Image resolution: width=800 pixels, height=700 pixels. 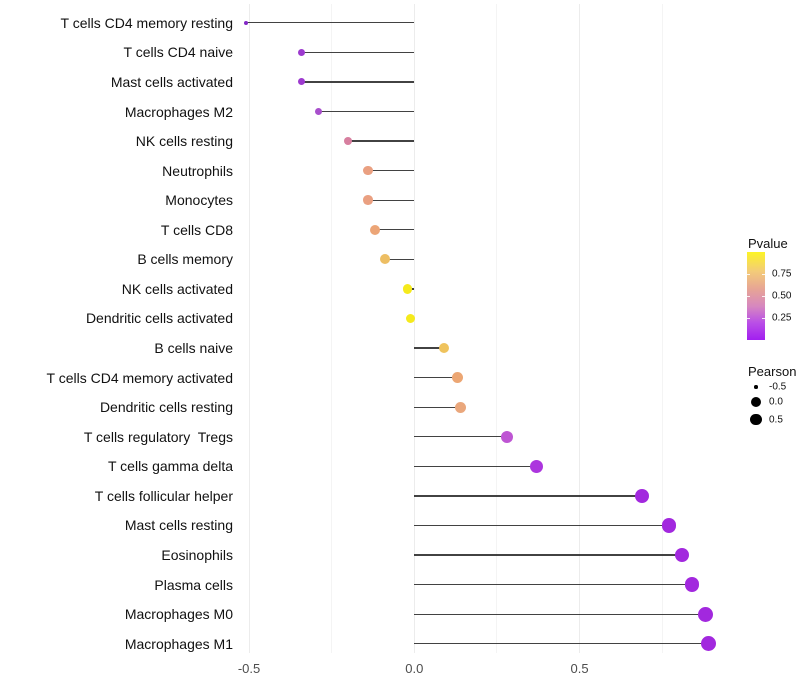 What do you see at coordinates (776, 401) in the screenshot?
I see `pearson-legend-label: 0.0` at bounding box center [776, 401].